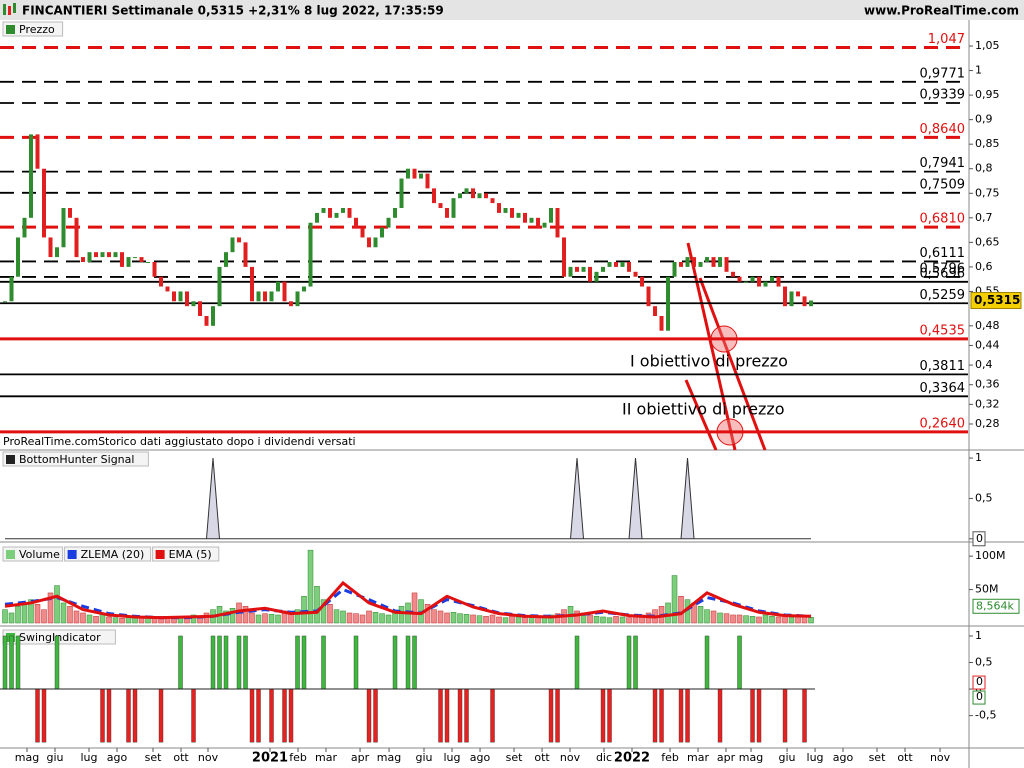 The height and width of the screenshot is (768, 1024). I want to click on legend-label: SwingIndicator, so click(60, 637).